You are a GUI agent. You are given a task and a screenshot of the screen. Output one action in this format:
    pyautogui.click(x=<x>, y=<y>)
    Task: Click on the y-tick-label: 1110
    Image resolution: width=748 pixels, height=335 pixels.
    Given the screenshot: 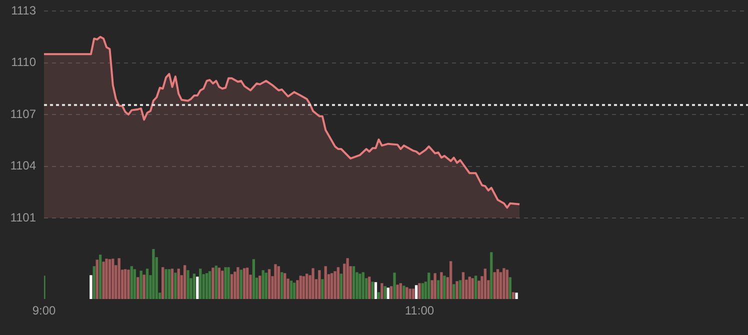 What is the action you would take?
    pyautogui.click(x=23, y=62)
    